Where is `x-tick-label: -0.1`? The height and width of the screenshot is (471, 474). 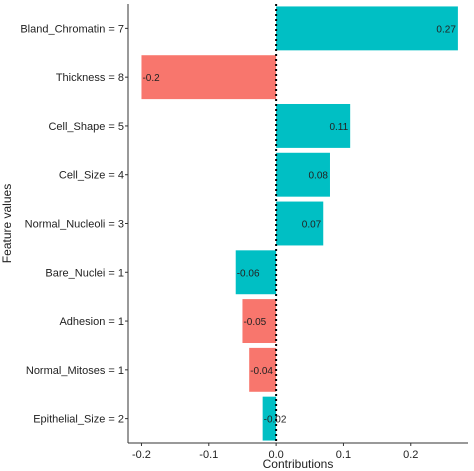
x-tick-label: -0.1 is located at coordinates (208, 455).